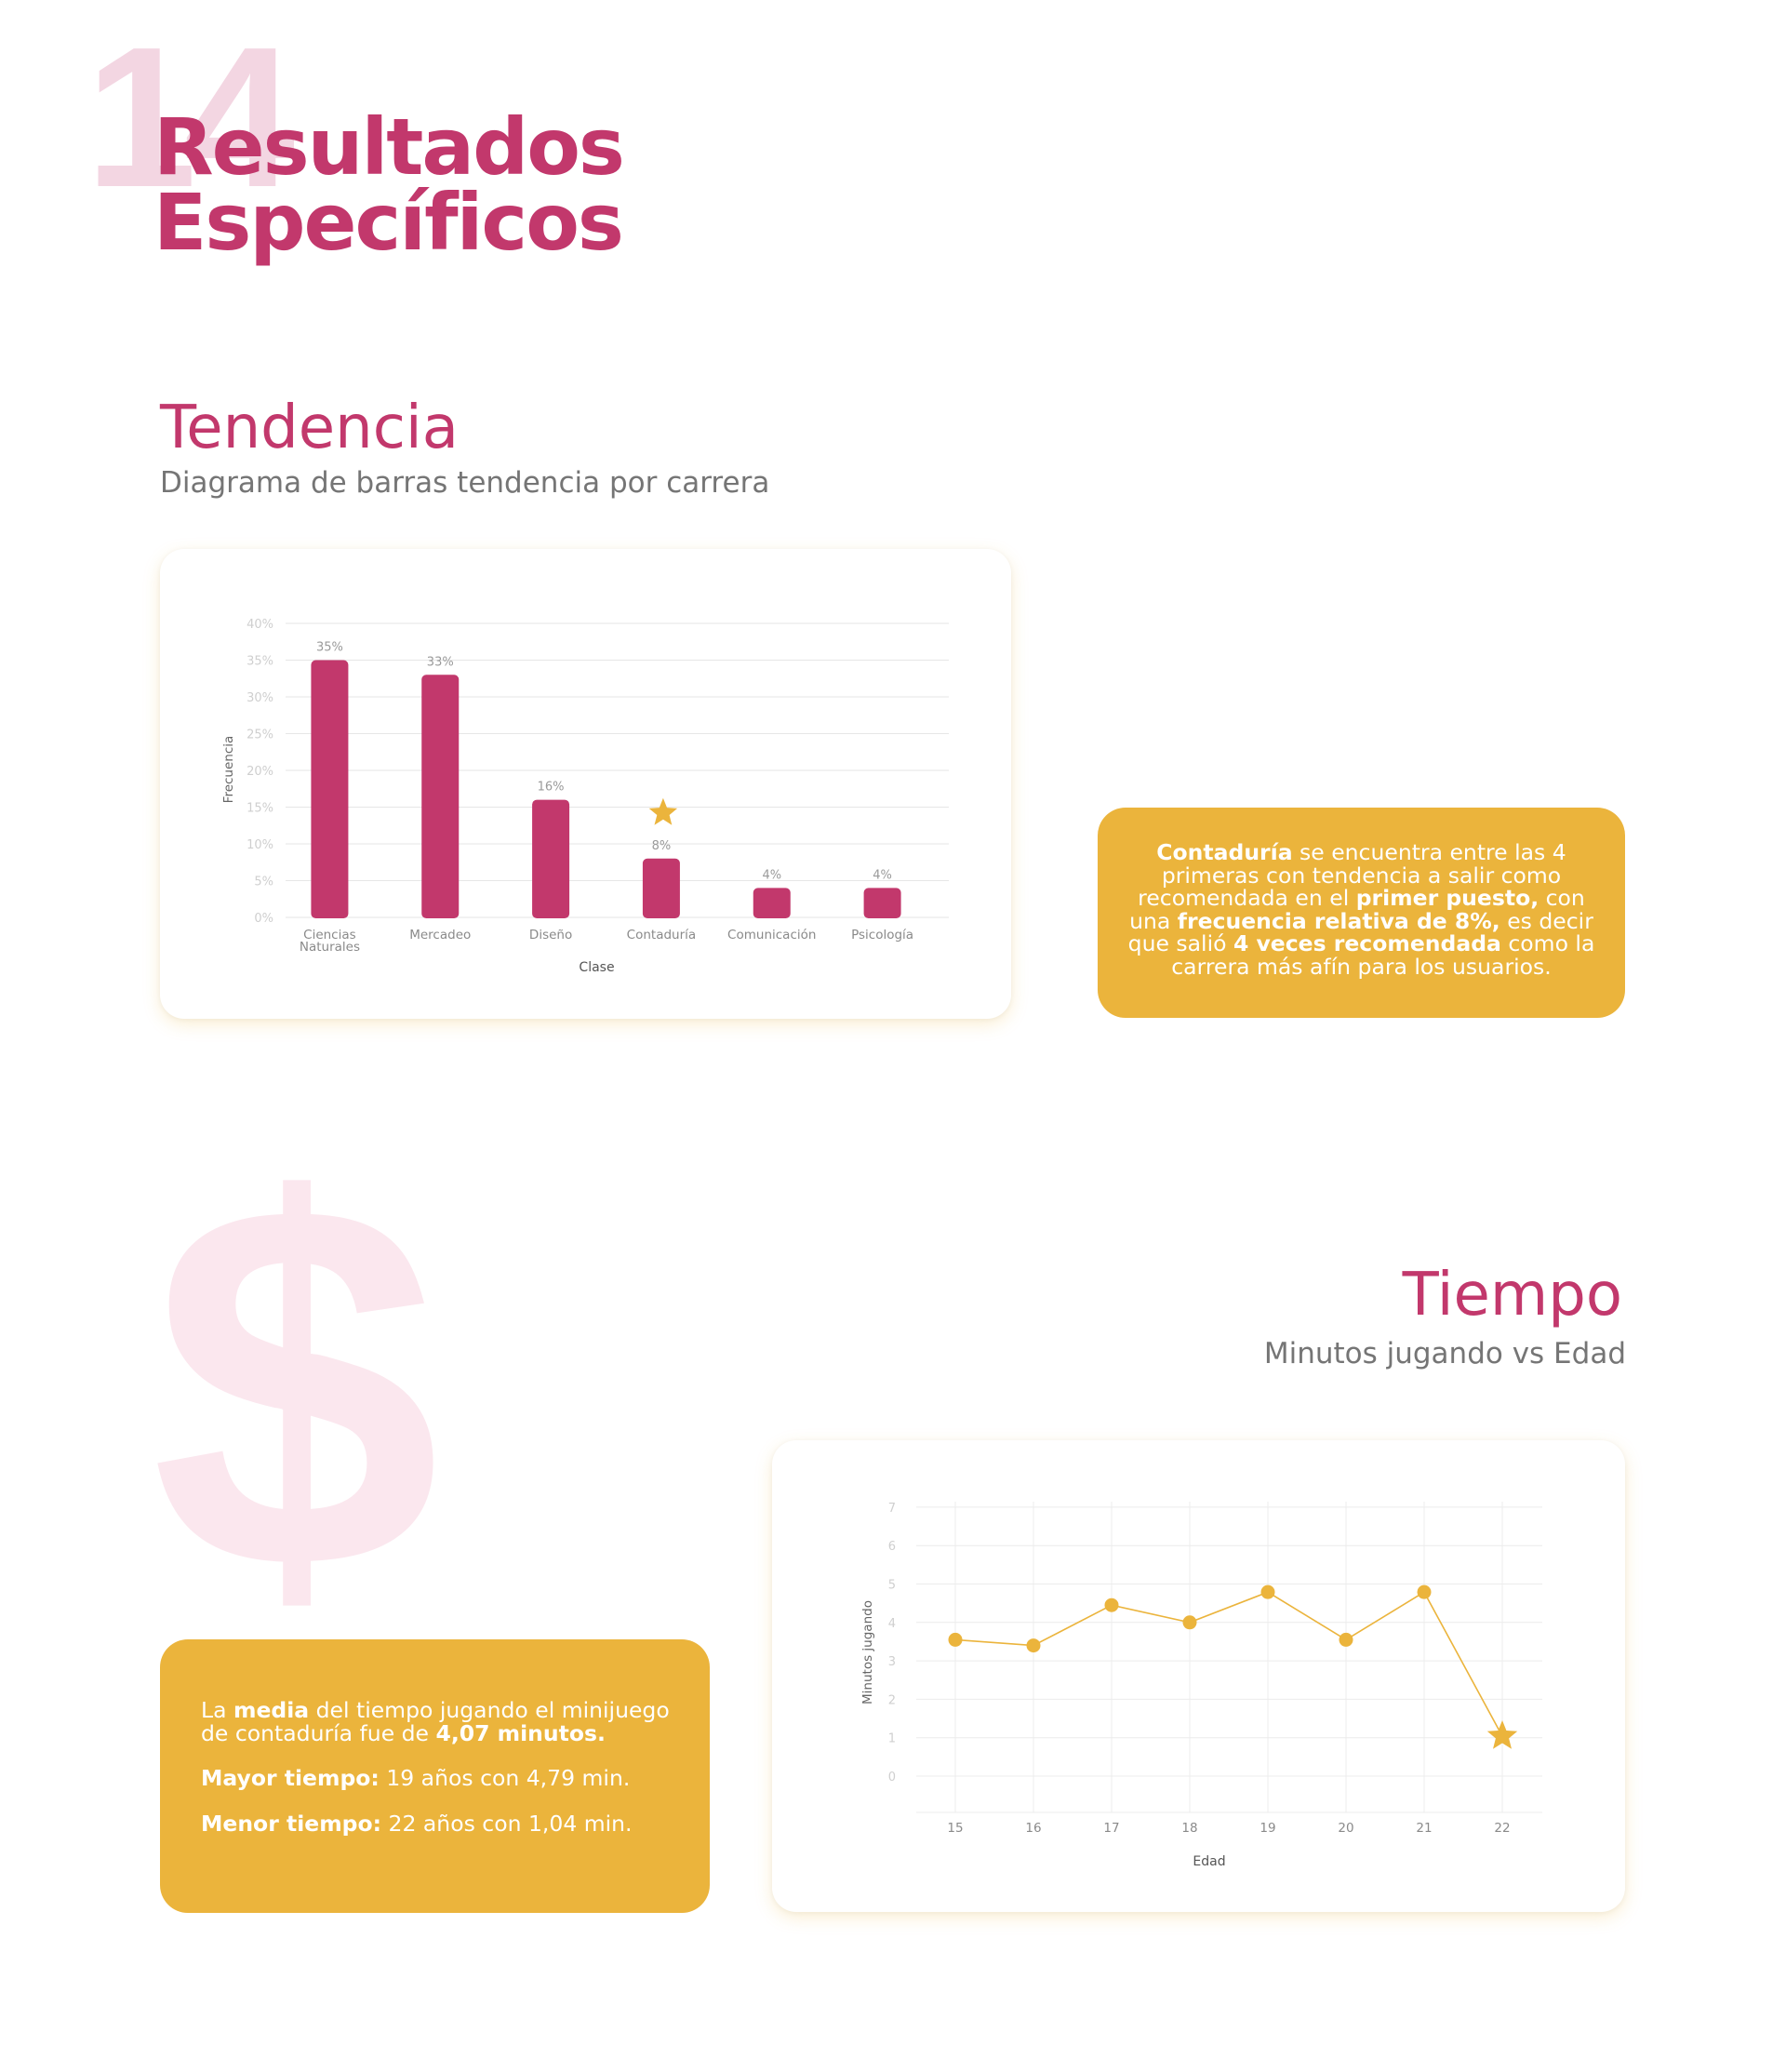 Image resolution: width=1786 pixels, height=2072 pixels. I want to click on tiempo-title: Tiempo, so click(1512, 1296).